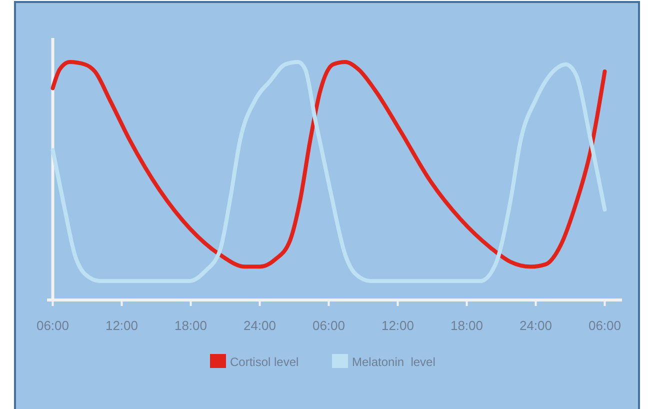  Describe the element at coordinates (264, 362) in the screenshot. I see `legend-label: Cortisol level` at that location.